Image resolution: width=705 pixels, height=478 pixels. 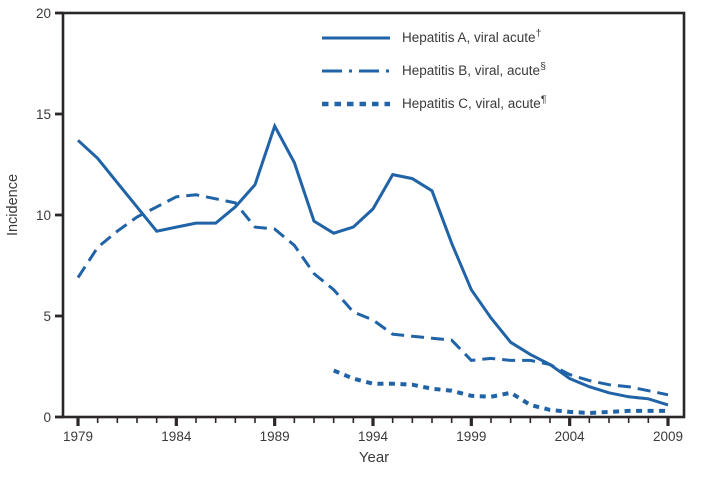 I want to click on x-tick-label: 1989, so click(x=275, y=436).